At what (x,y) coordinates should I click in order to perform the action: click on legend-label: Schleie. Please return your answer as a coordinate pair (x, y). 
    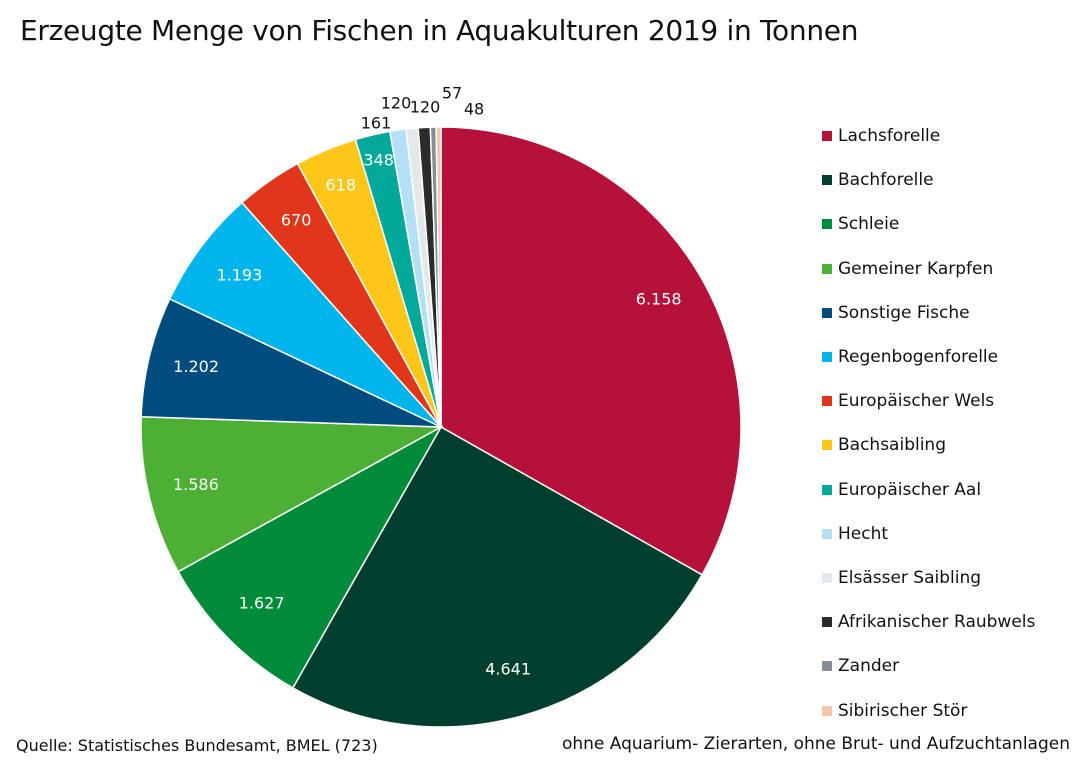
    Looking at the image, I should click on (869, 224).